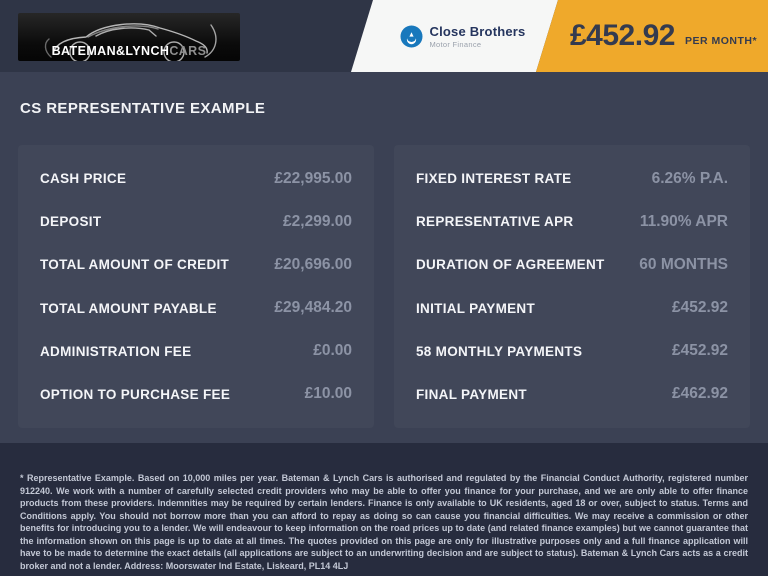  What do you see at coordinates (196, 179) in the screenshot?
I see `finance-row: CASH PRICE £22,995.00` at bounding box center [196, 179].